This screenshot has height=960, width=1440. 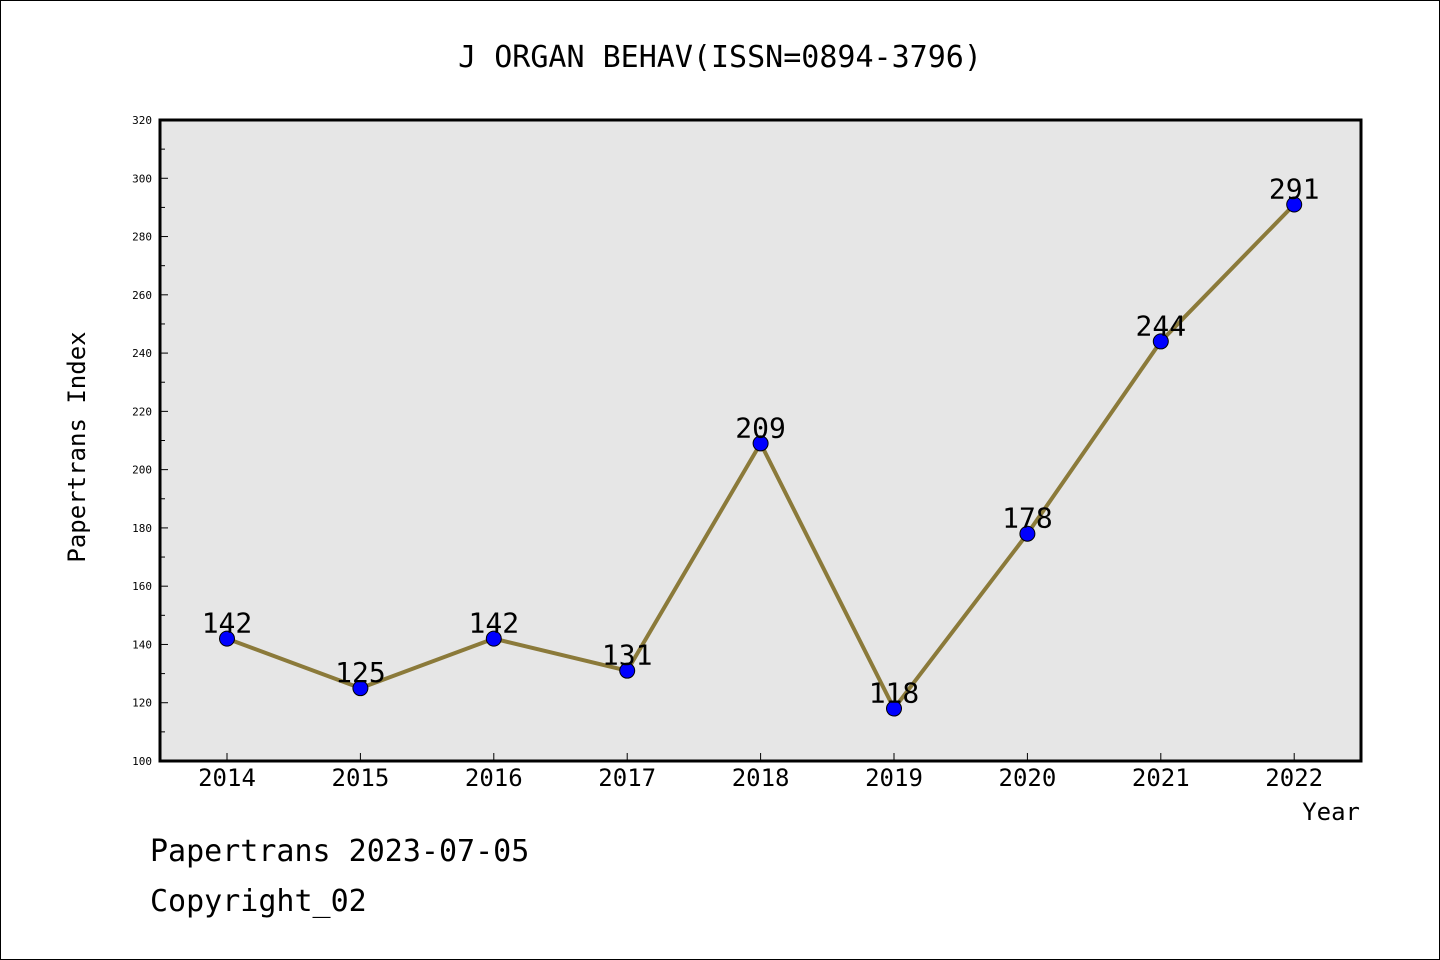 What do you see at coordinates (142, 586) in the screenshot?
I see `y-tick-label: 160` at bounding box center [142, 586].